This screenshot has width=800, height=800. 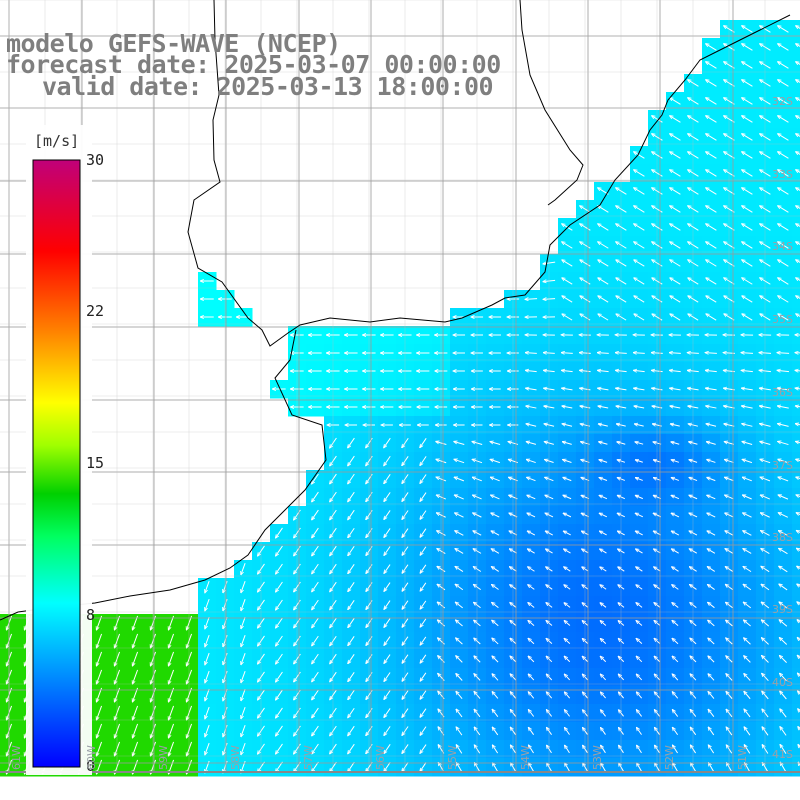 I want to click on lat-label: 41S, so click(x=782, y=754).